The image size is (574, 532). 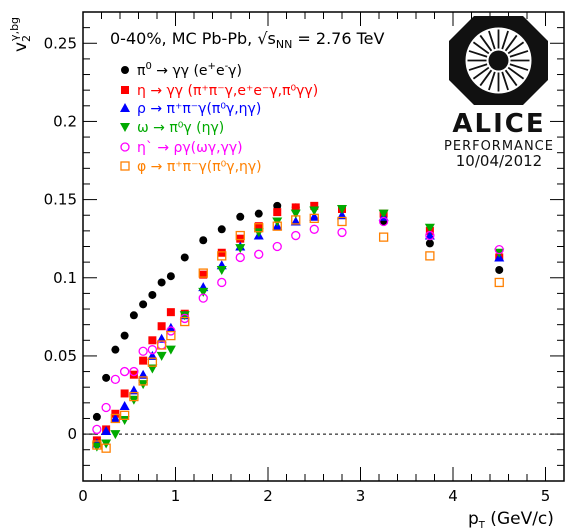 I want to click on y-tick-label: 0.05, so click(x=60, y=356).